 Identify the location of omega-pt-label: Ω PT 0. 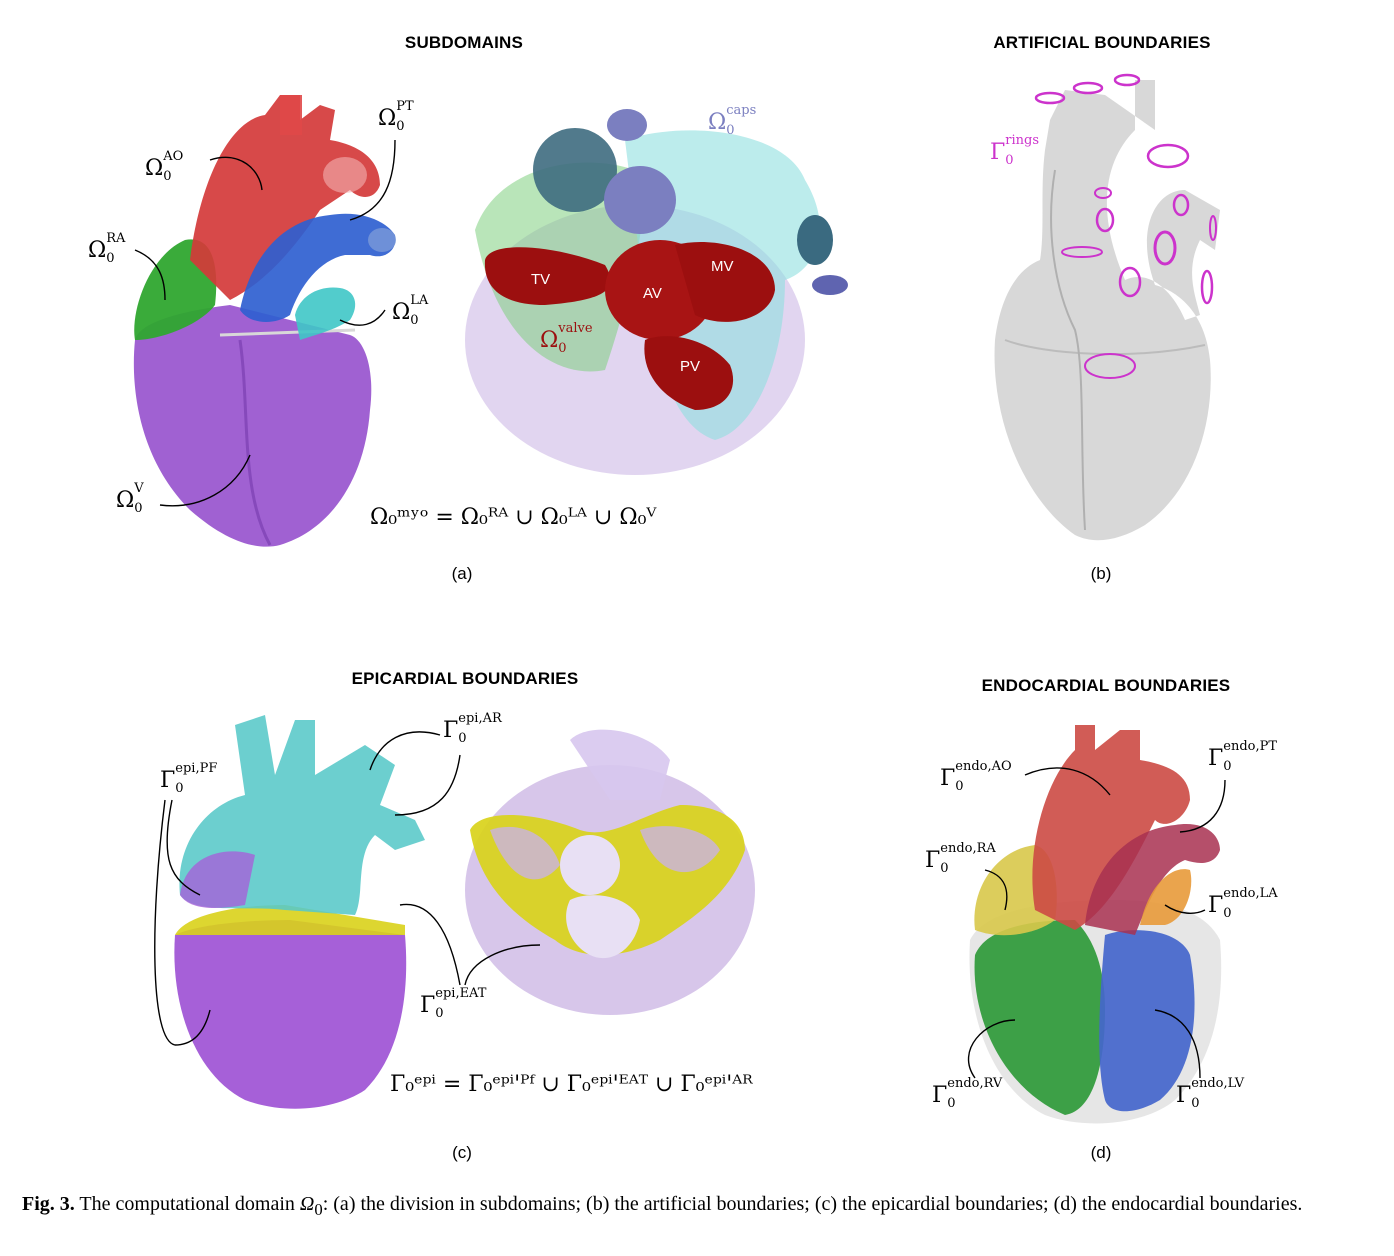
(396, 116).